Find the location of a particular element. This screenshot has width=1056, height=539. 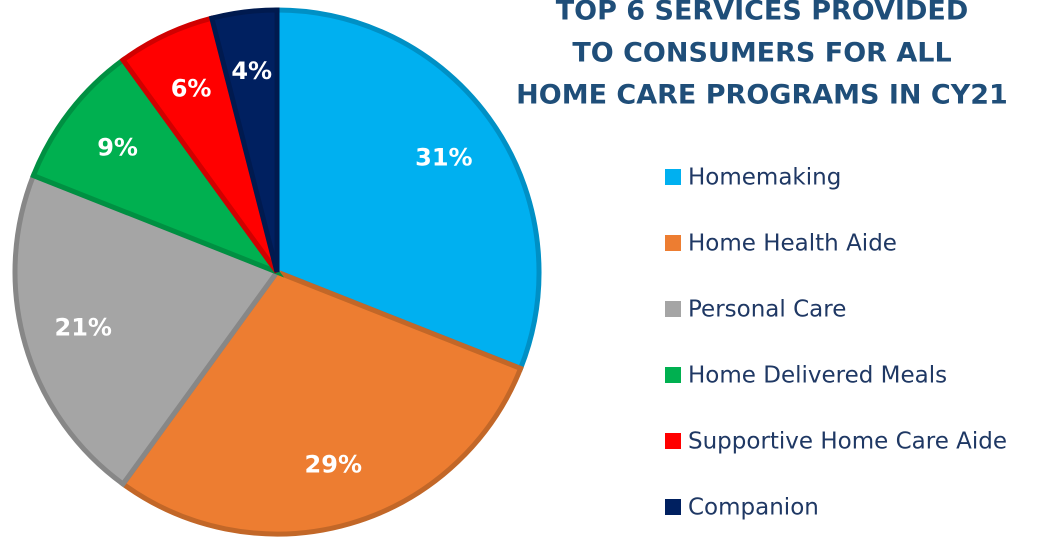

legend-label: Homemaking is located at coordinates (764, 178).